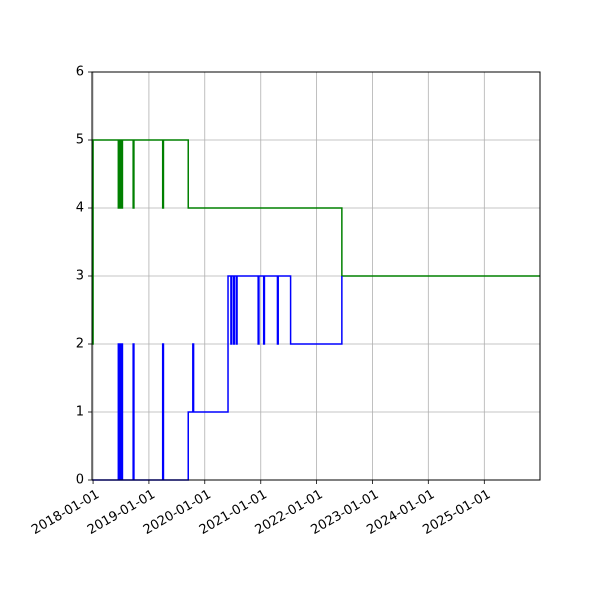 The width and height of the screenshot is (600, 600). What do you see at coordinates (80, 208) in the screenshot?
I see `y-tick-label: 4` at bounding box center [80, 208].